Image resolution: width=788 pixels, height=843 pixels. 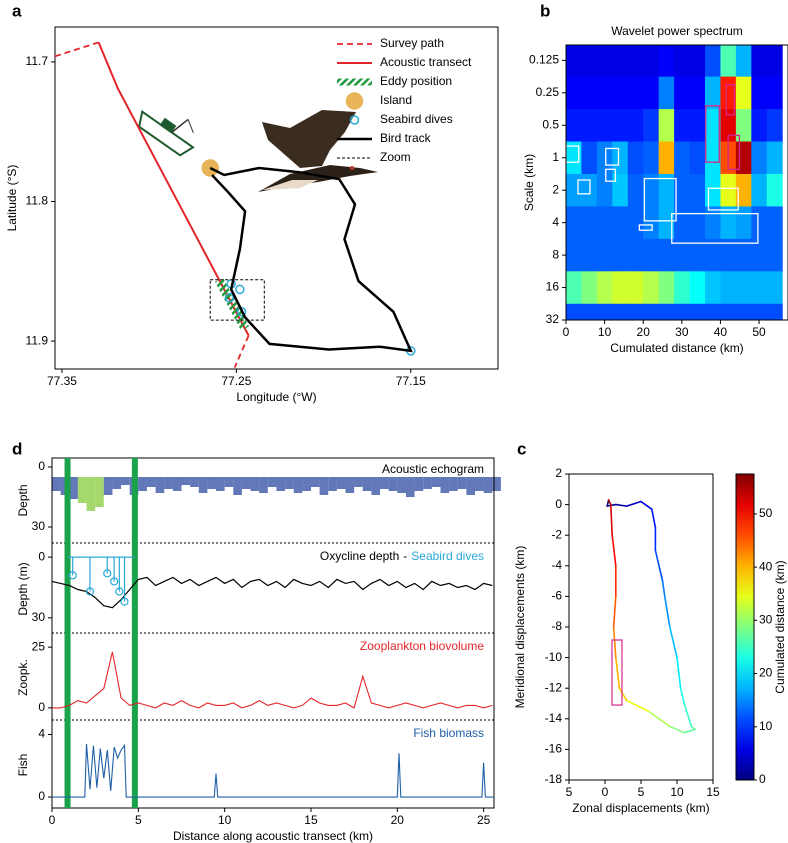 I want to click on y-axis-label: Depth (m), so click(x=23, y=588).